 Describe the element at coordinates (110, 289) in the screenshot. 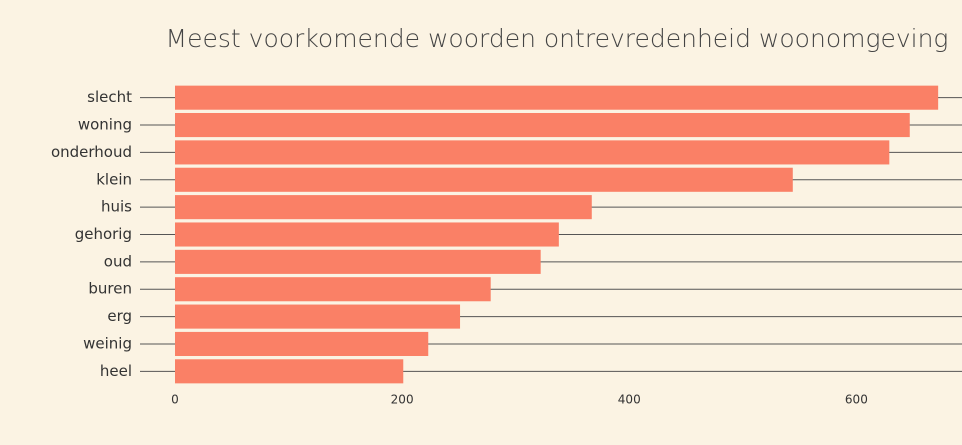

I see `y-tick-label: buren` at that location.